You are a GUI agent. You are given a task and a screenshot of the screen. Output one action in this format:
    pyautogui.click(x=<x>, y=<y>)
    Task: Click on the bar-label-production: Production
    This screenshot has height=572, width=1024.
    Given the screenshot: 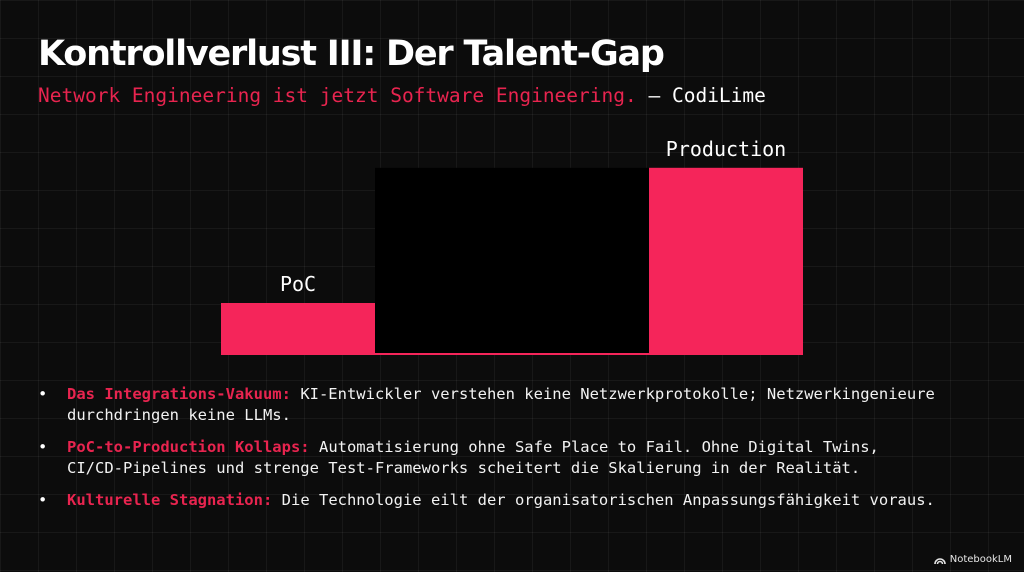 What is the action you would take?
    pyautogui.click(x=726, y=149)
    